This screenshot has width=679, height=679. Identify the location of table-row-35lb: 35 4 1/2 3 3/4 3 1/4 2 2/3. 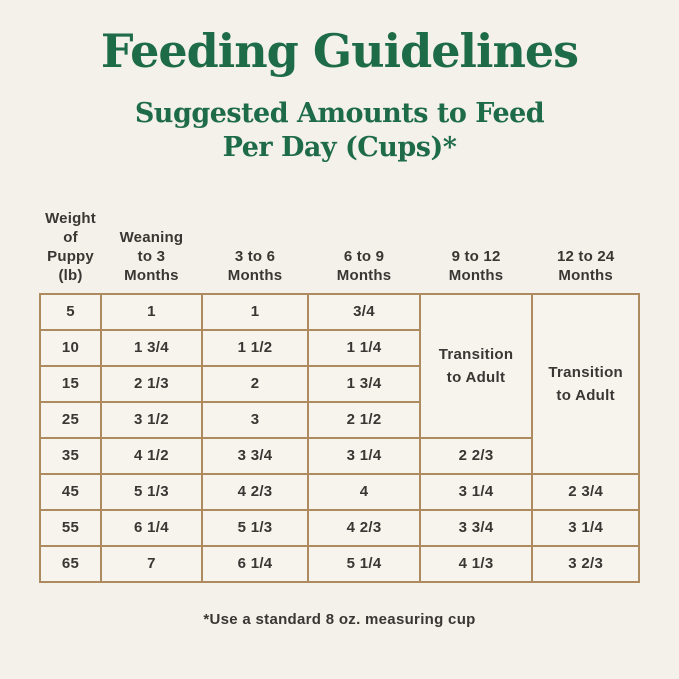
(338, 455).